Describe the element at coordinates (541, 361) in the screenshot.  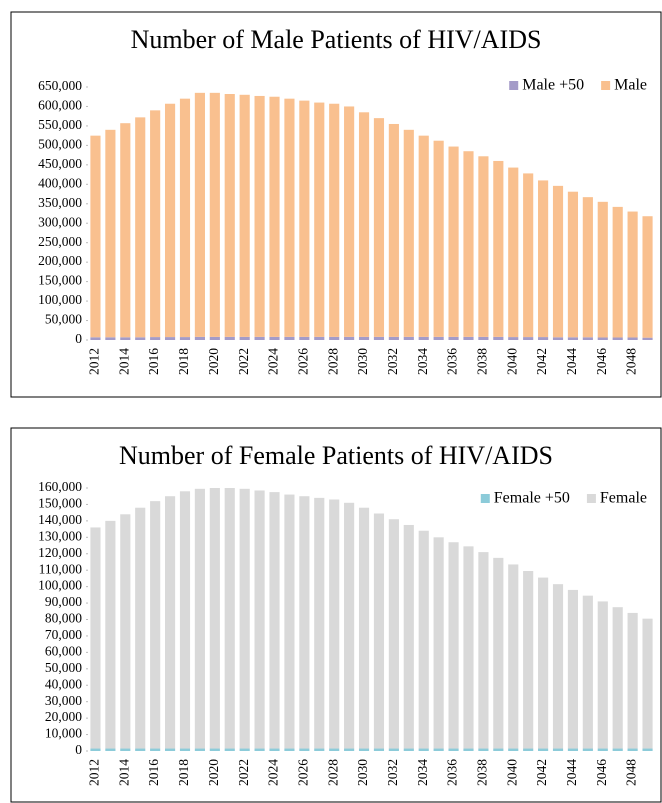
I see `x-tick-label: 2042` at that location.